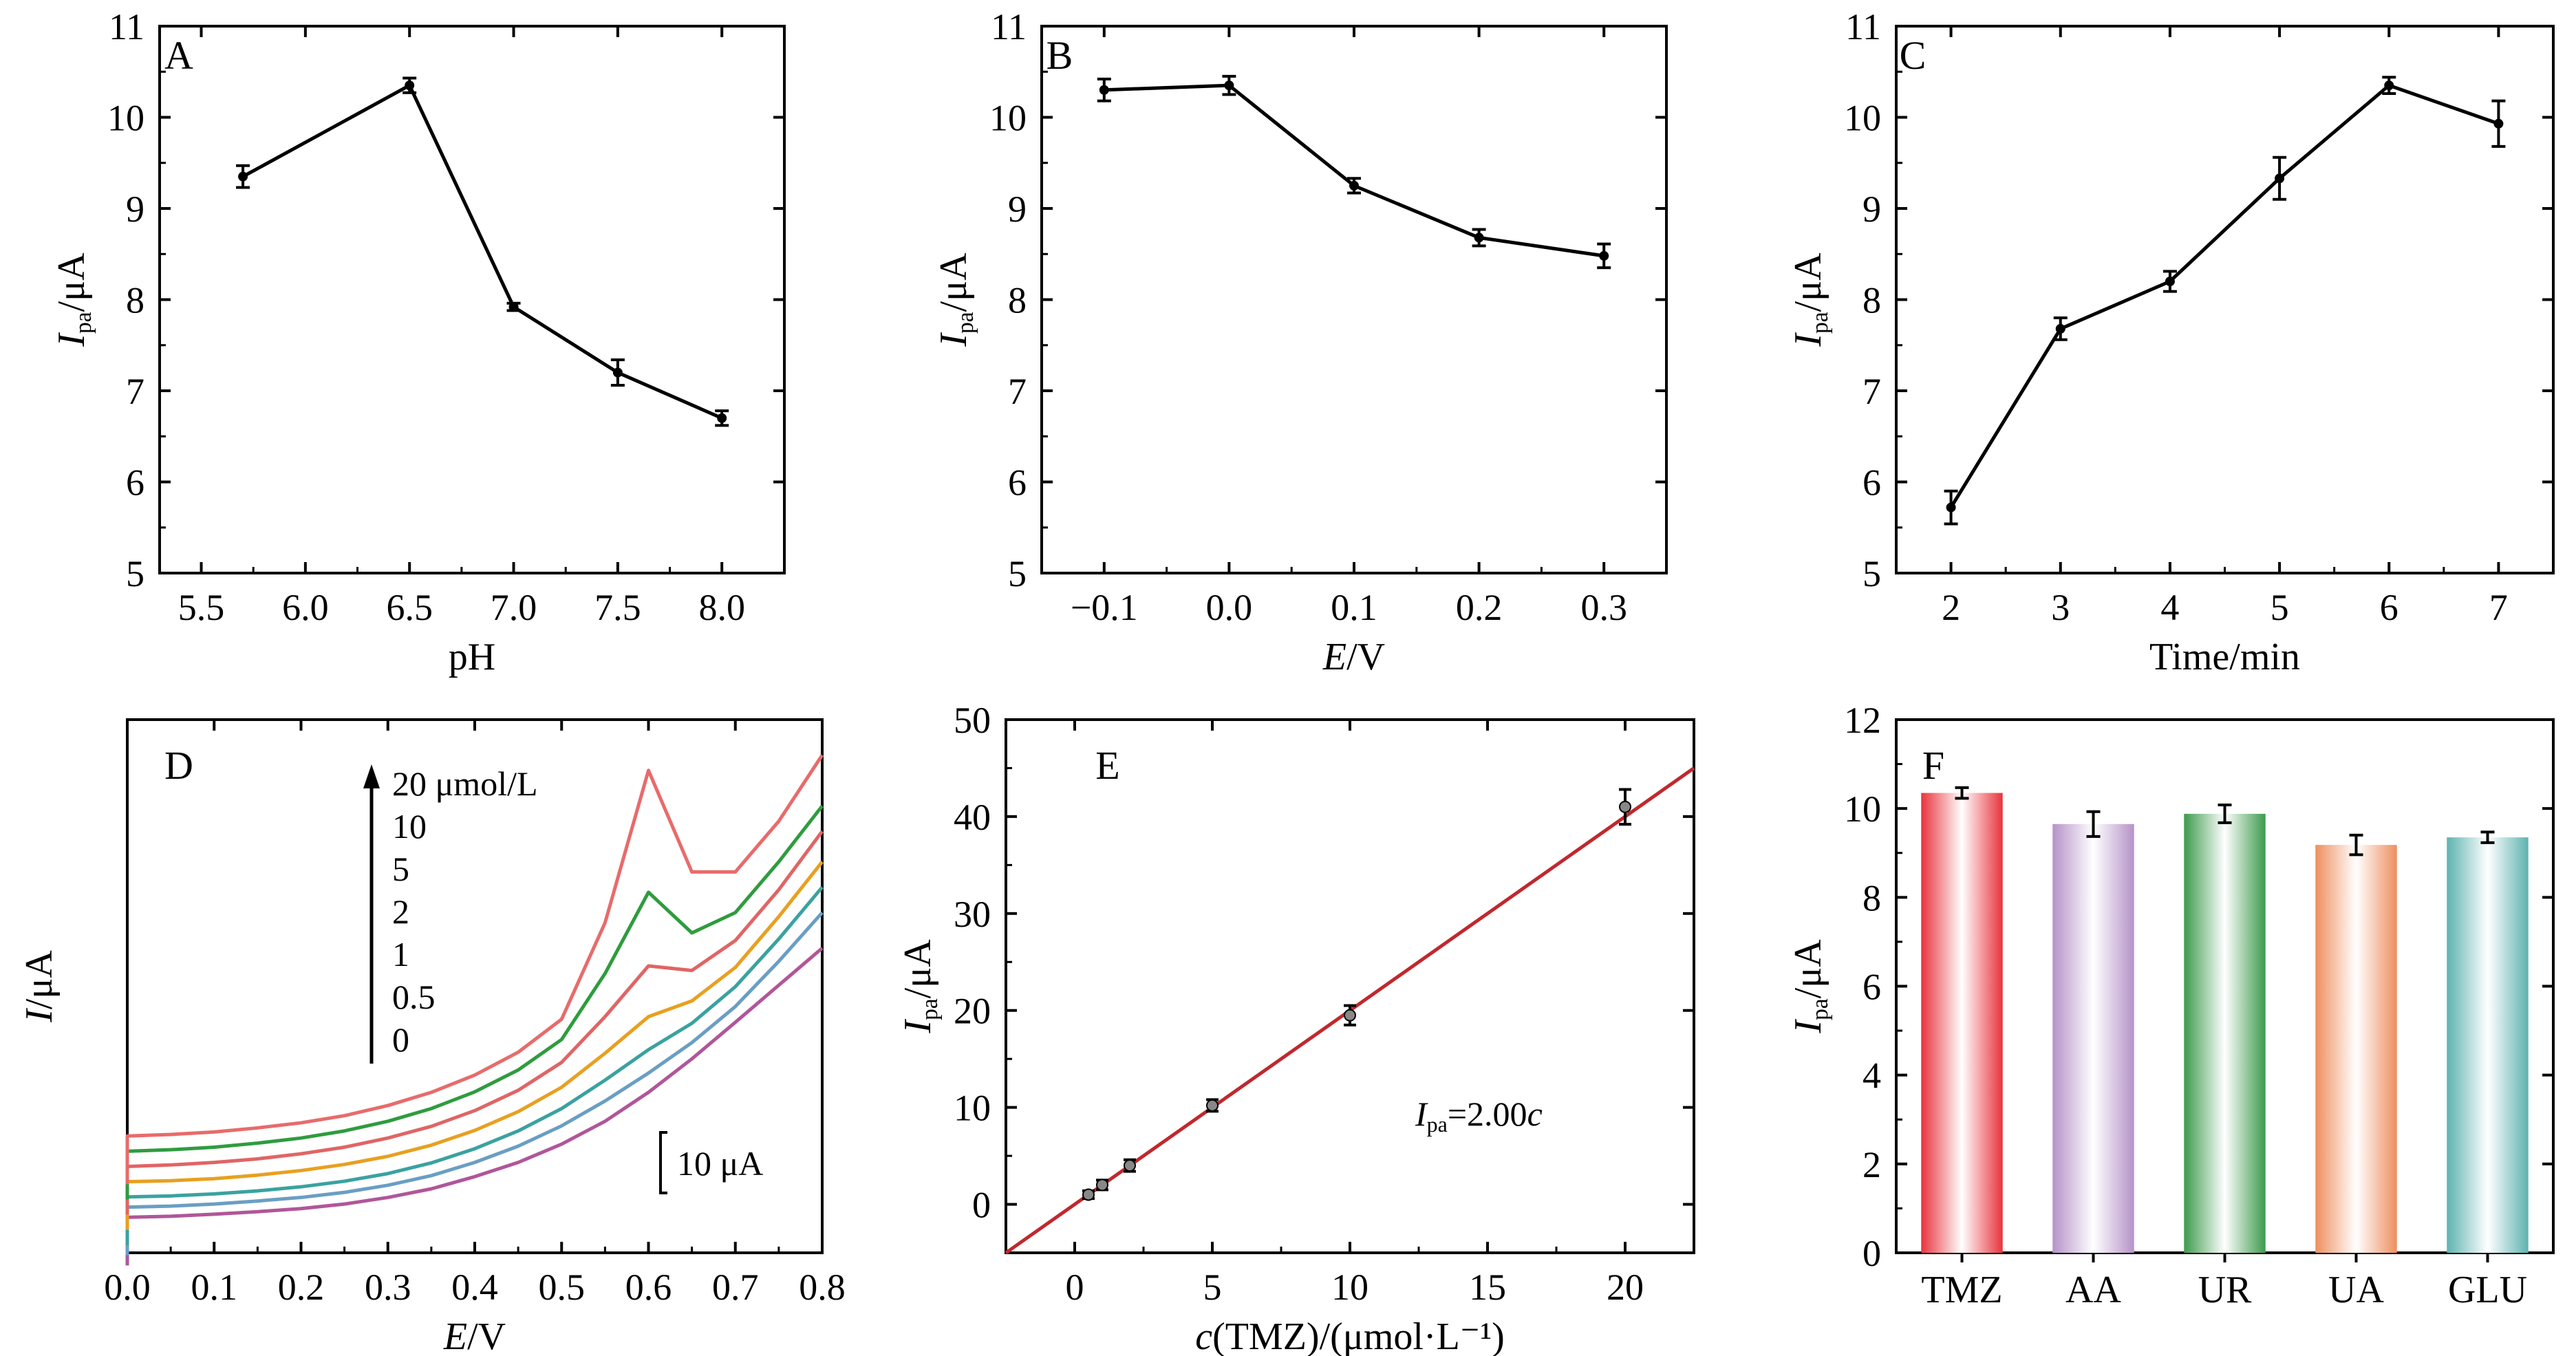 The image size is (2576, 1356). I want to click on x-tick-label: 0, so click(1075, 1287).